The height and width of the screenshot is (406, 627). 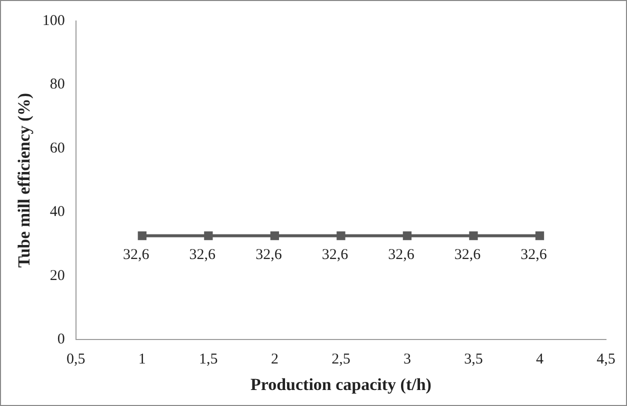 I want to click on y-tick-label: 80, so click(x=57, y=84).